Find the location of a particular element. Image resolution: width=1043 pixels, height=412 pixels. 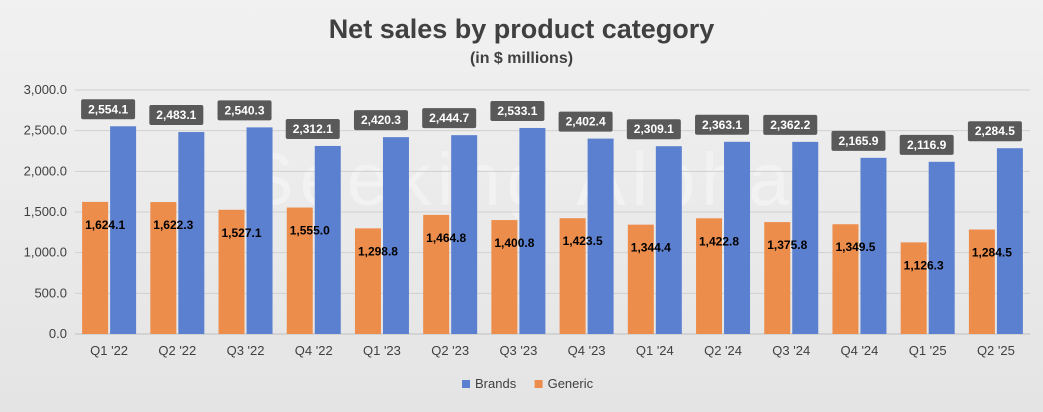

x-tick-label: Q4 '23 is located at coordinates (587, 350).